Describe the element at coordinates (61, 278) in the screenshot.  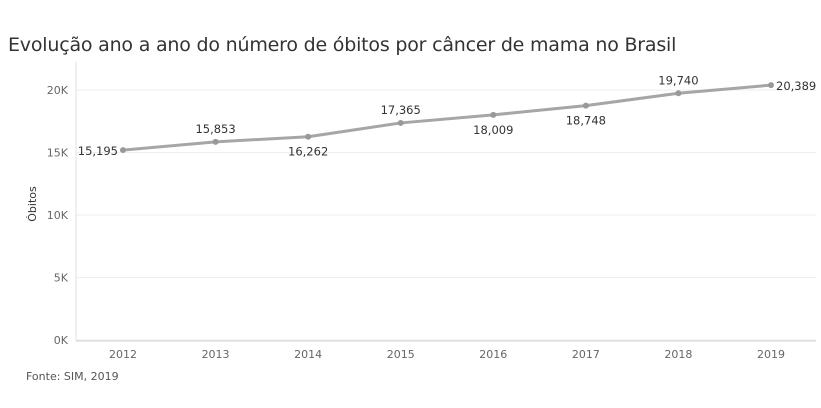
I see `y-tick-label: 5K` at that location.